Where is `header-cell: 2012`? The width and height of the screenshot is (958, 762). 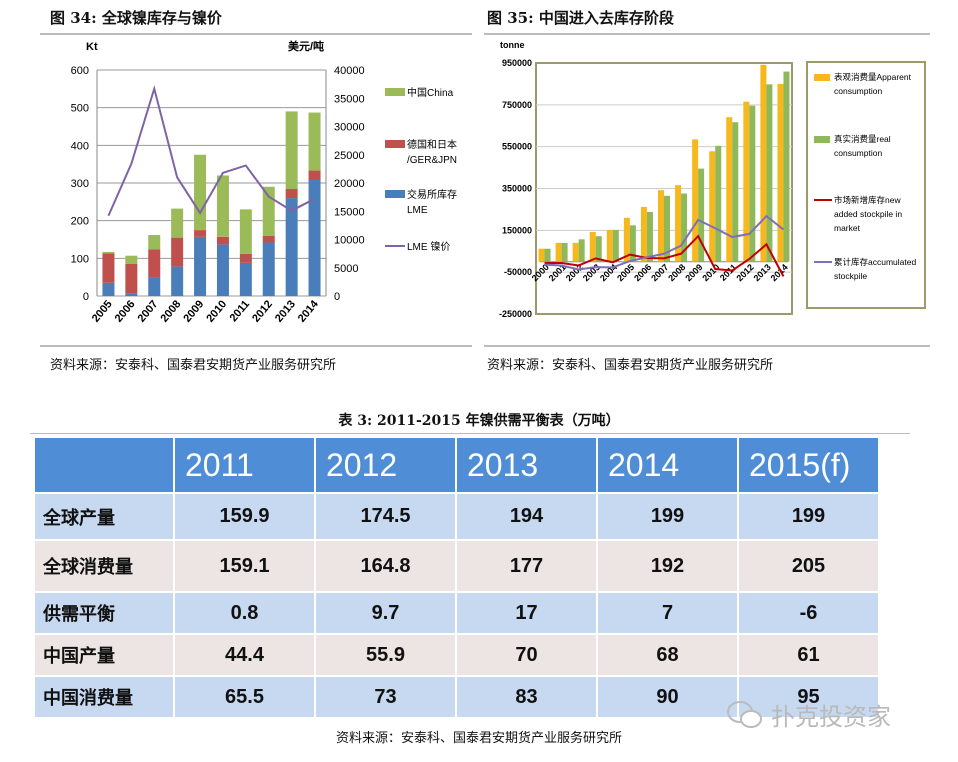
header-cell: 2012 is located at coordinates (385, 465).